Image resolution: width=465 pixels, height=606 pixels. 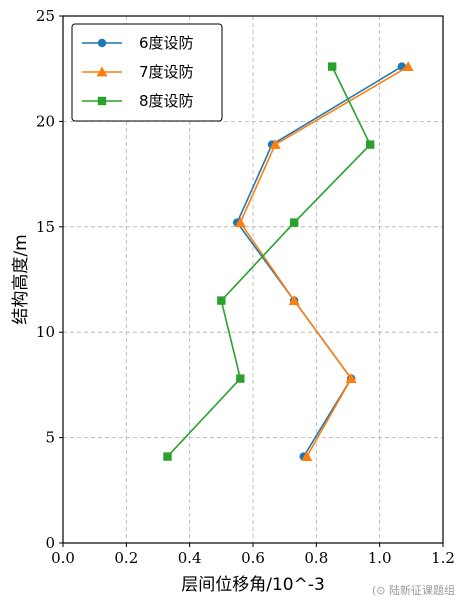 I want to click on x-tick-label: 1.0, so click(x=380, y=558).